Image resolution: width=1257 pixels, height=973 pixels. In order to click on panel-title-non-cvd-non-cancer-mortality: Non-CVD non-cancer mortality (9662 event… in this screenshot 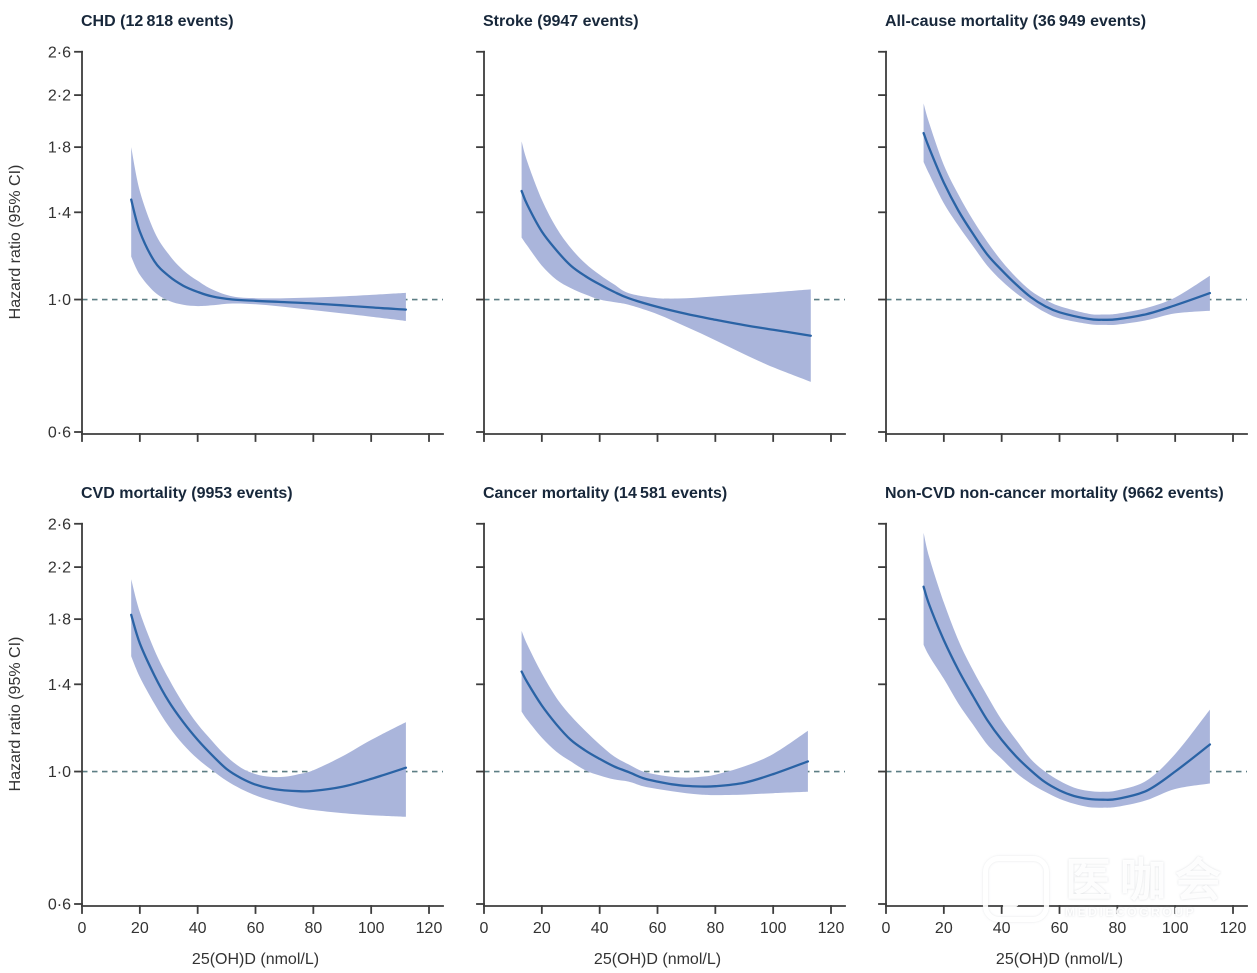, I will do `click(1054, 493)`.